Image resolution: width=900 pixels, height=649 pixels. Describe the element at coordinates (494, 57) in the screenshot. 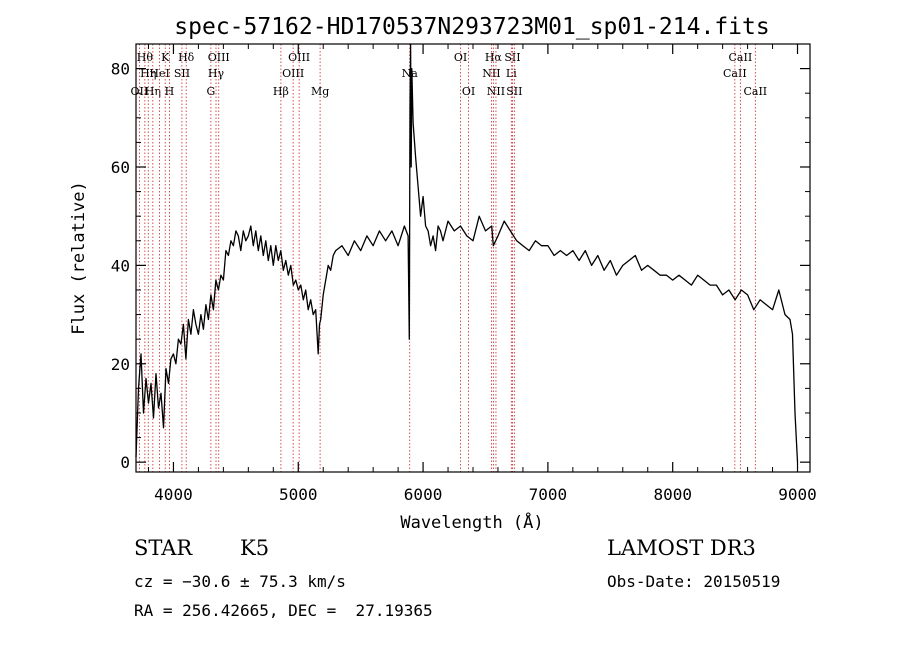

I see `line-marker-label: Hα` at that location.